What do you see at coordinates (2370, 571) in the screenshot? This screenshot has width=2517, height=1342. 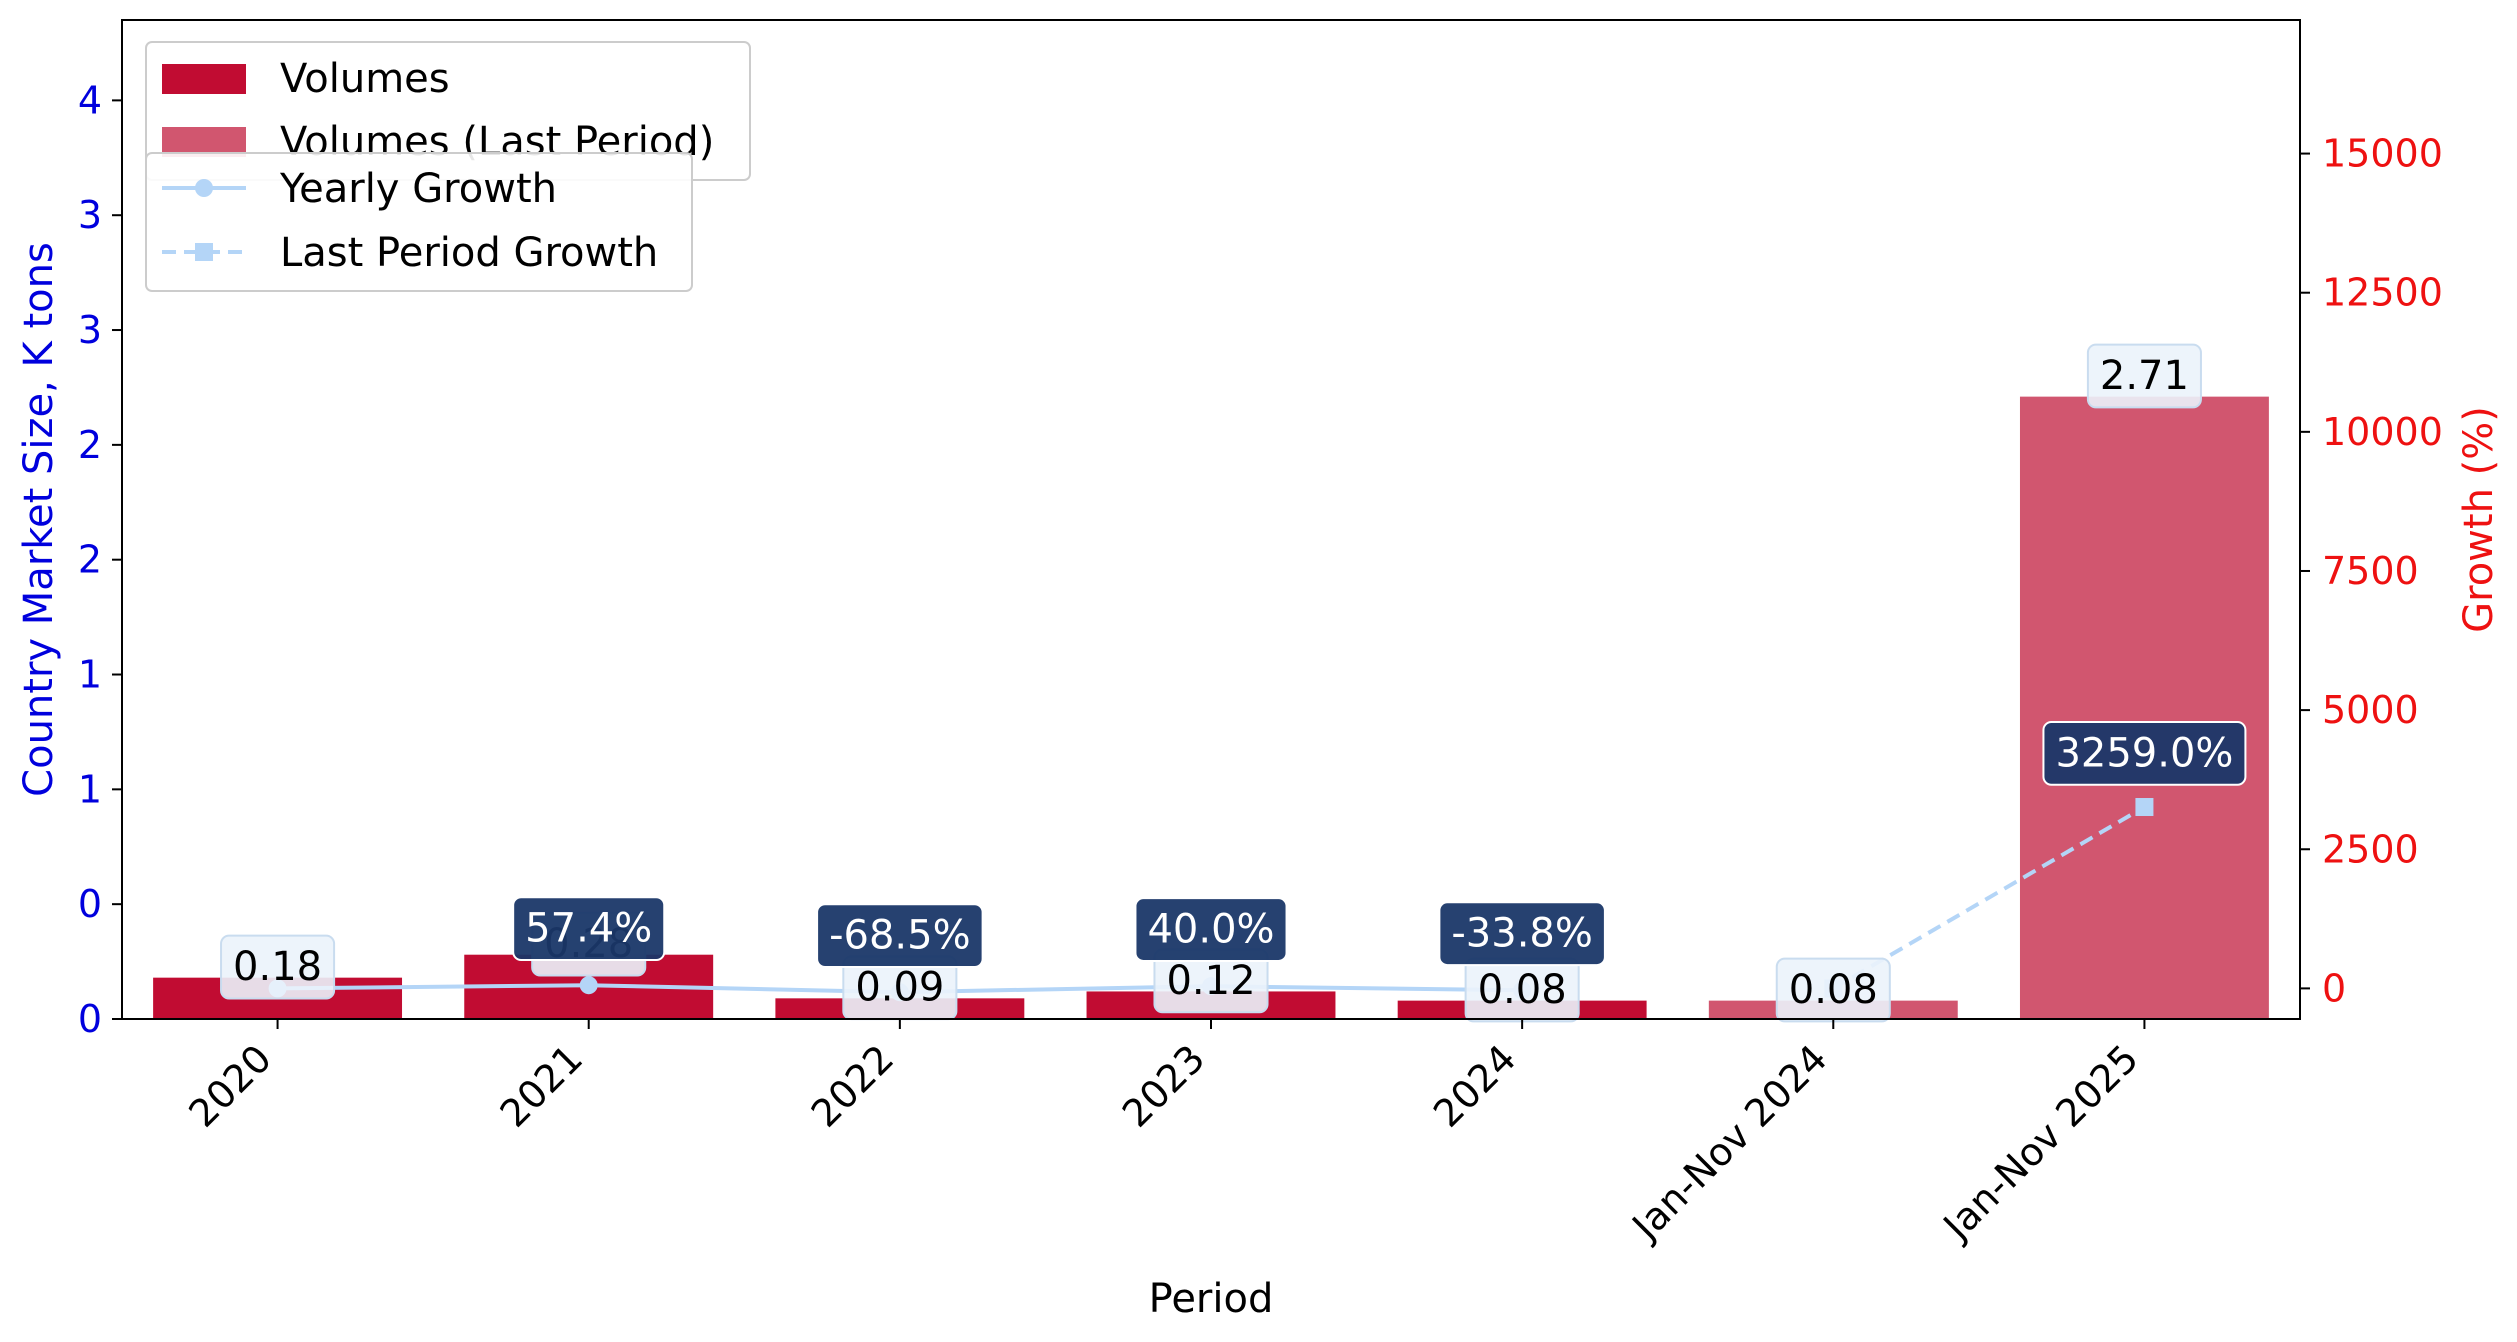 I see `right-tick-label-3: 7500` at bounding box center [2370, 571].